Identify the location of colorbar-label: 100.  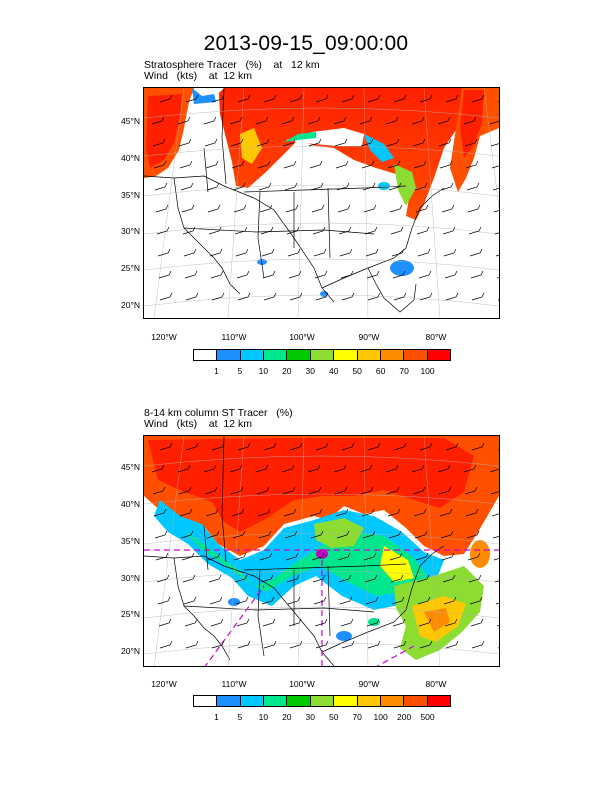
(380, 717).